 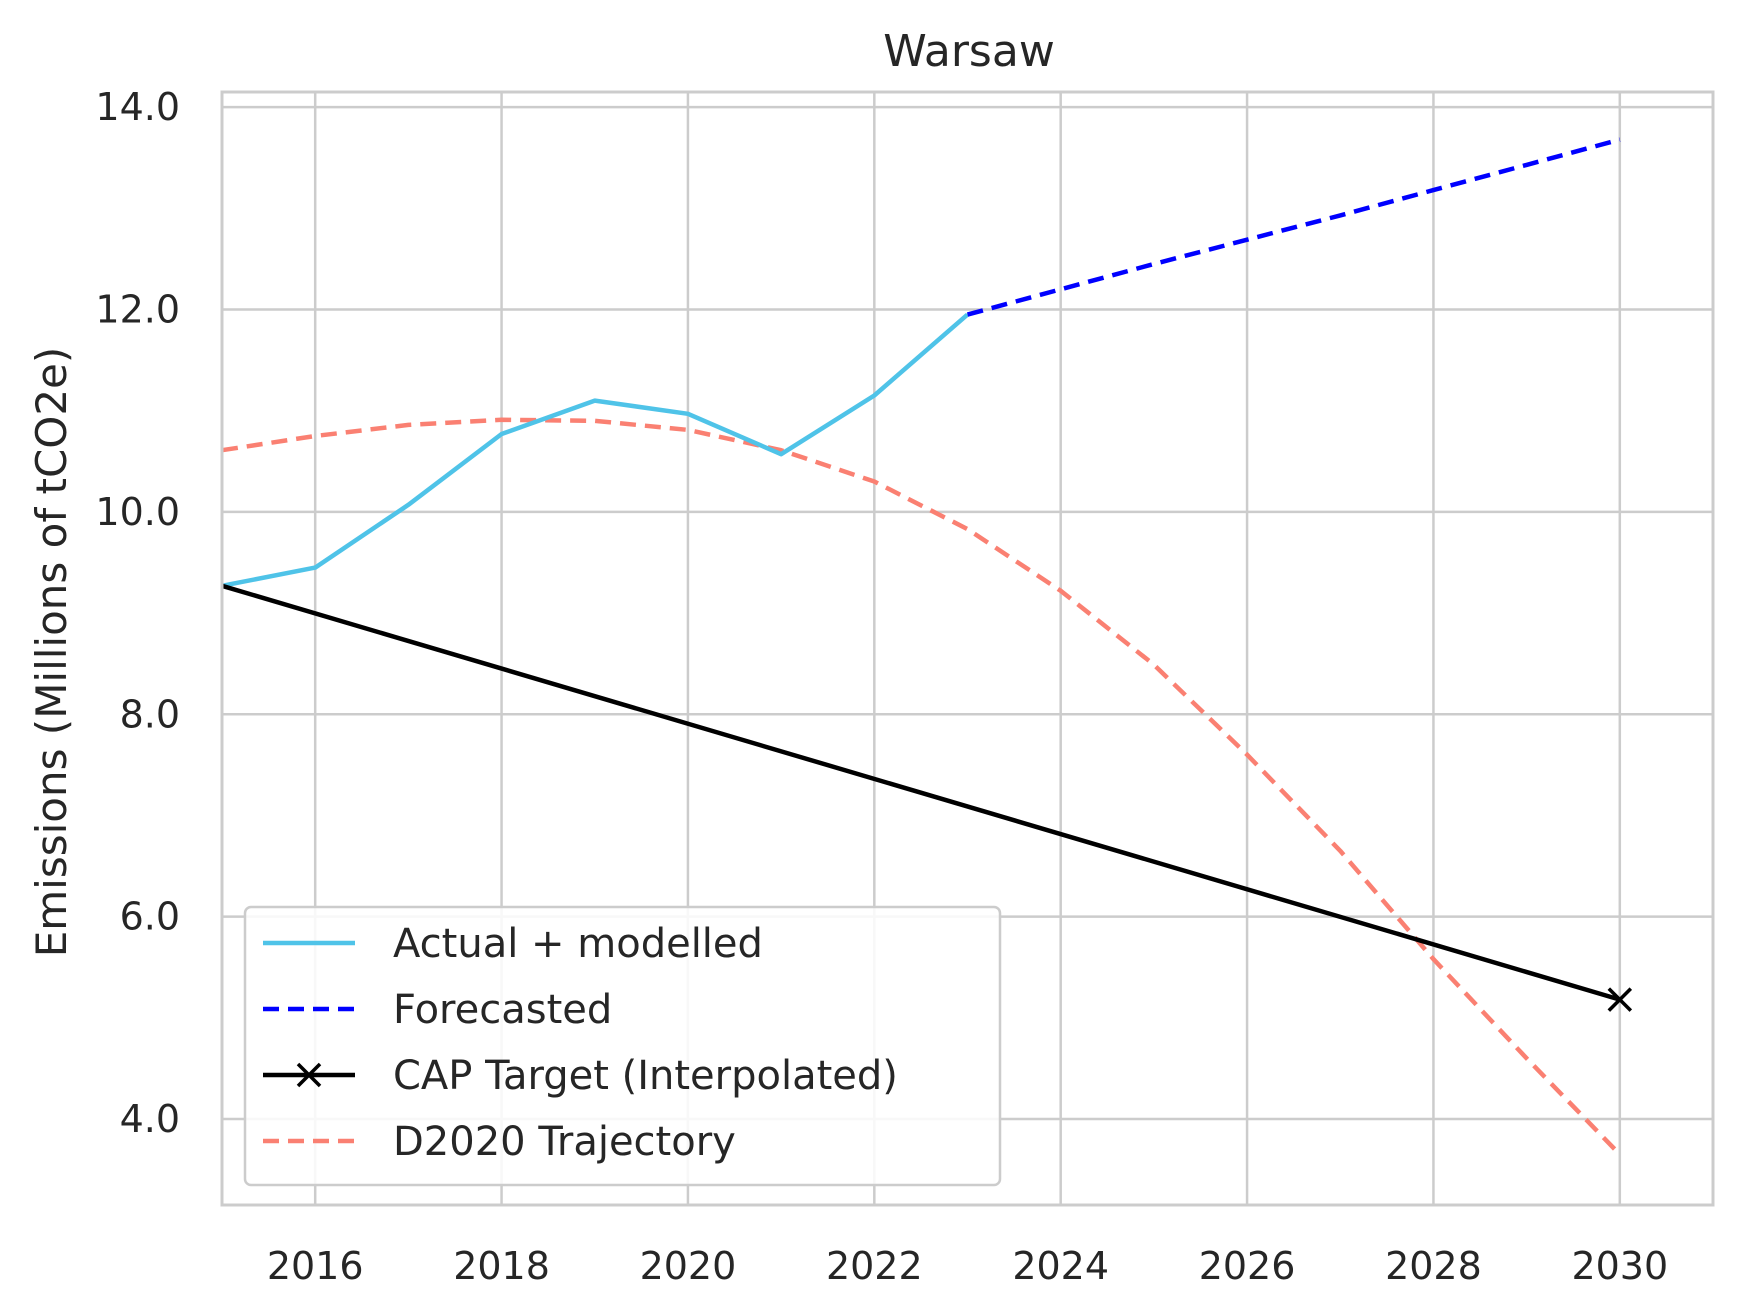 What do you see at coordinates (1620, 999) in the screenshot?
I see `cap-target-x-marker` at bounding box center [1620, 999].